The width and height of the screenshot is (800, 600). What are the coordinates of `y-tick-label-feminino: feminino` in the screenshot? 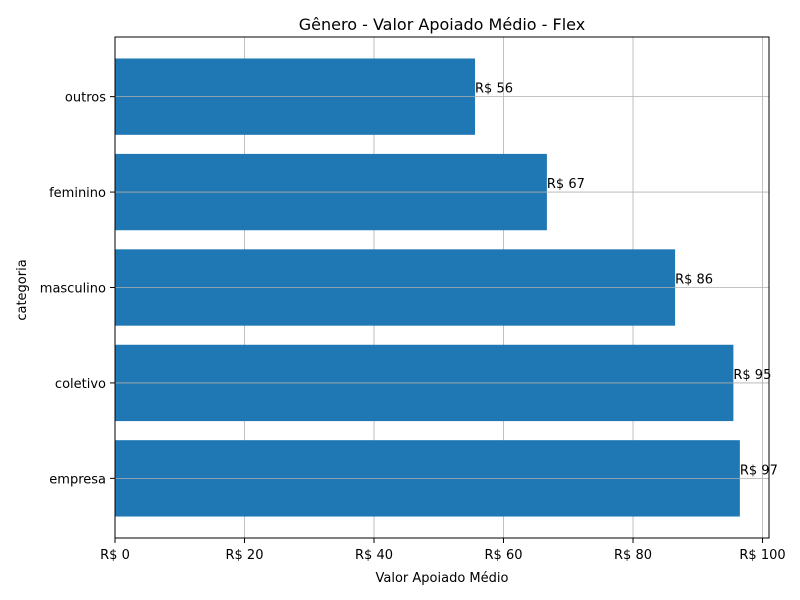 It's located at (77, 193).